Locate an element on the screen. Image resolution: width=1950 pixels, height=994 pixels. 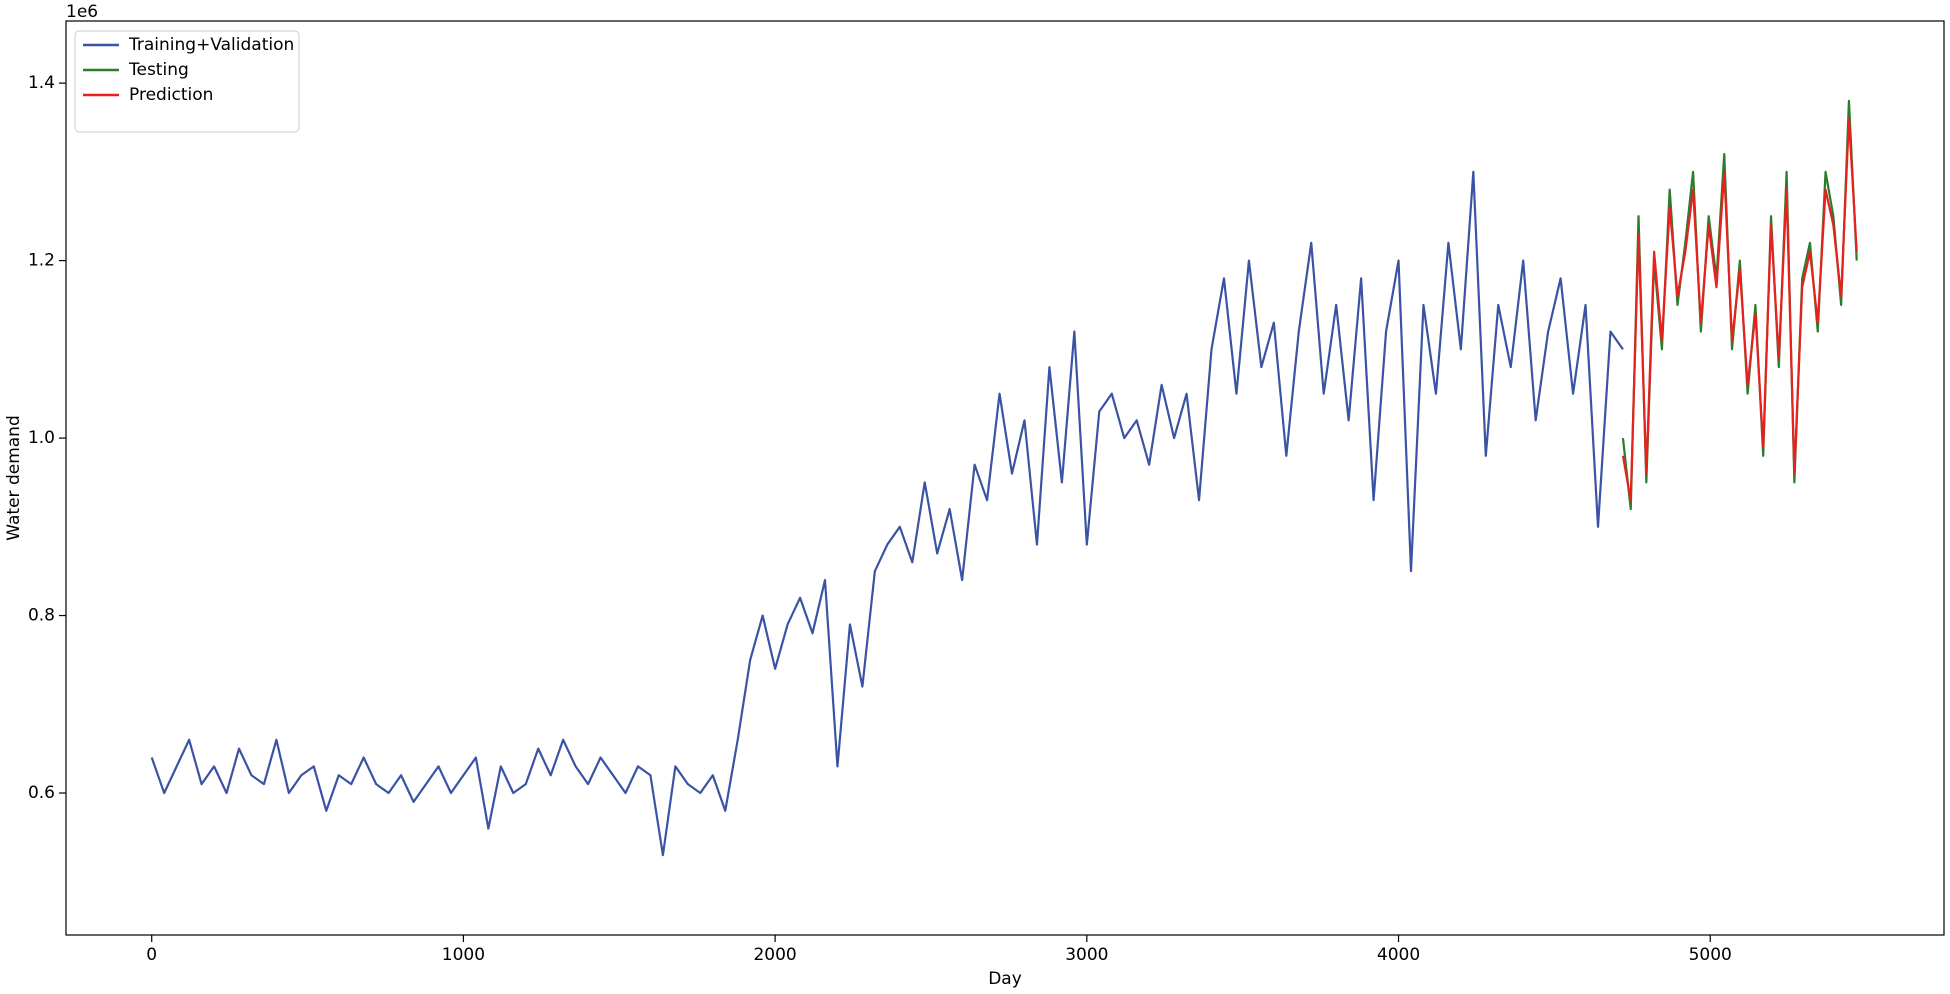
y-tick-label: 1.0 is located at coordinates (41, 438).